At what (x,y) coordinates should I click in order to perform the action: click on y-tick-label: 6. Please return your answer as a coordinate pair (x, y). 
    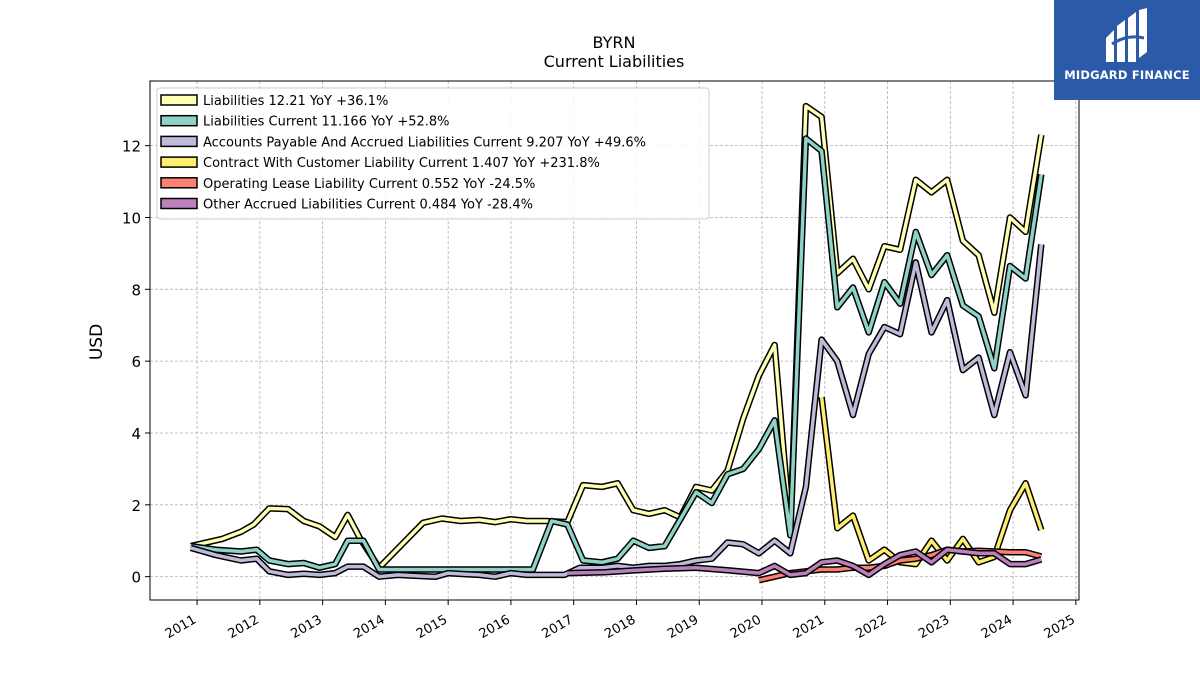
    Looking at the image, I should click on (136, 362).